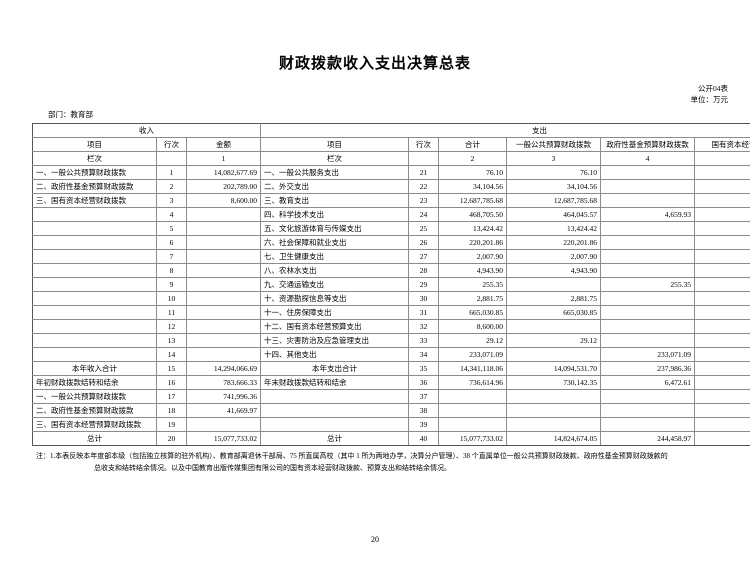 The image size is (750, 582). What do you see at coordinates (473, 285) in the screenshot?
I see `cell-exp-total: 255.35` at bounding box center [473, 285].